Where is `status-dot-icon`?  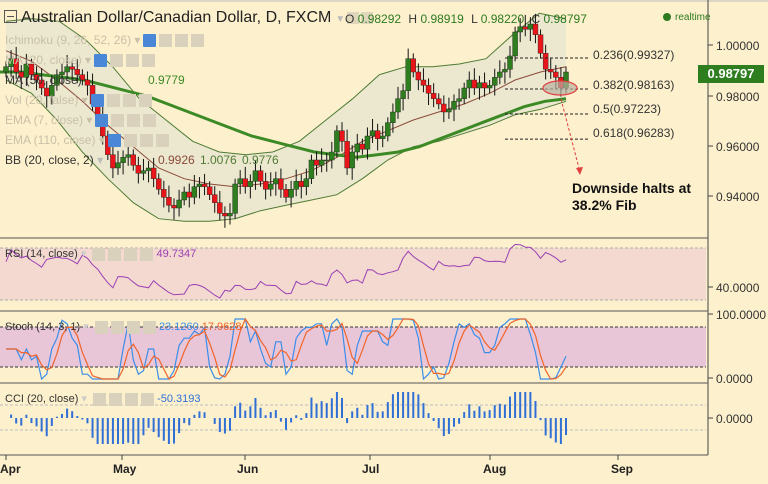
status-dot-icon is located at coordinates (667, 17).